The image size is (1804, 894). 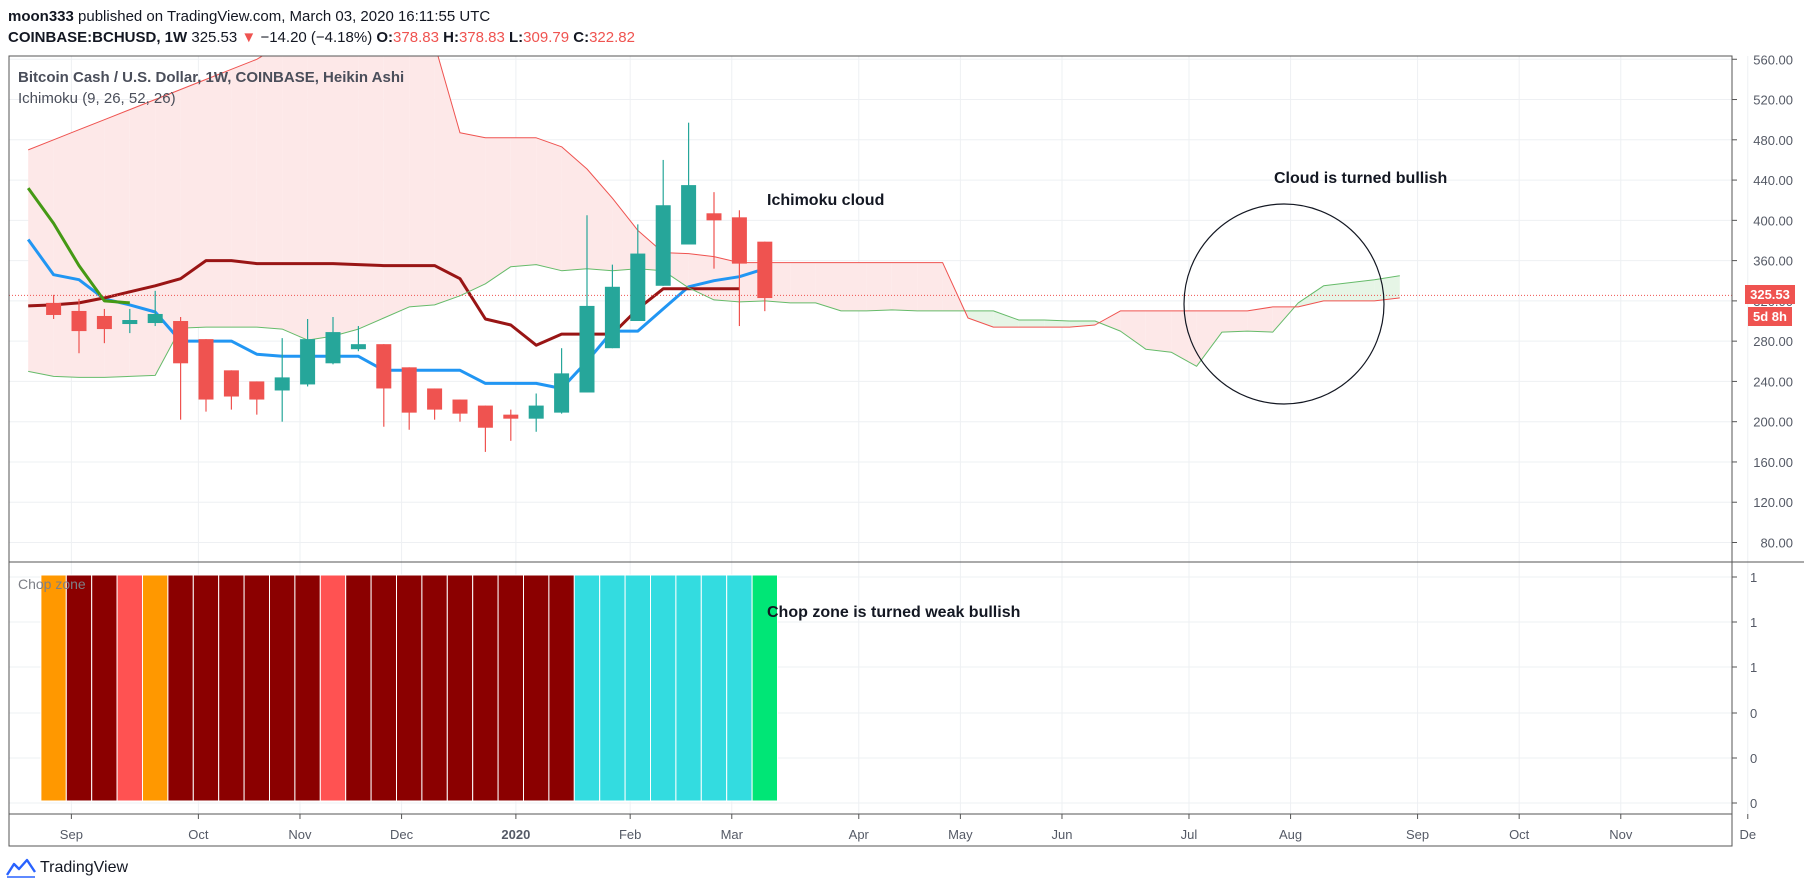 I want to click on y-tick-label: 520.00, so click(x=1773, y=100).